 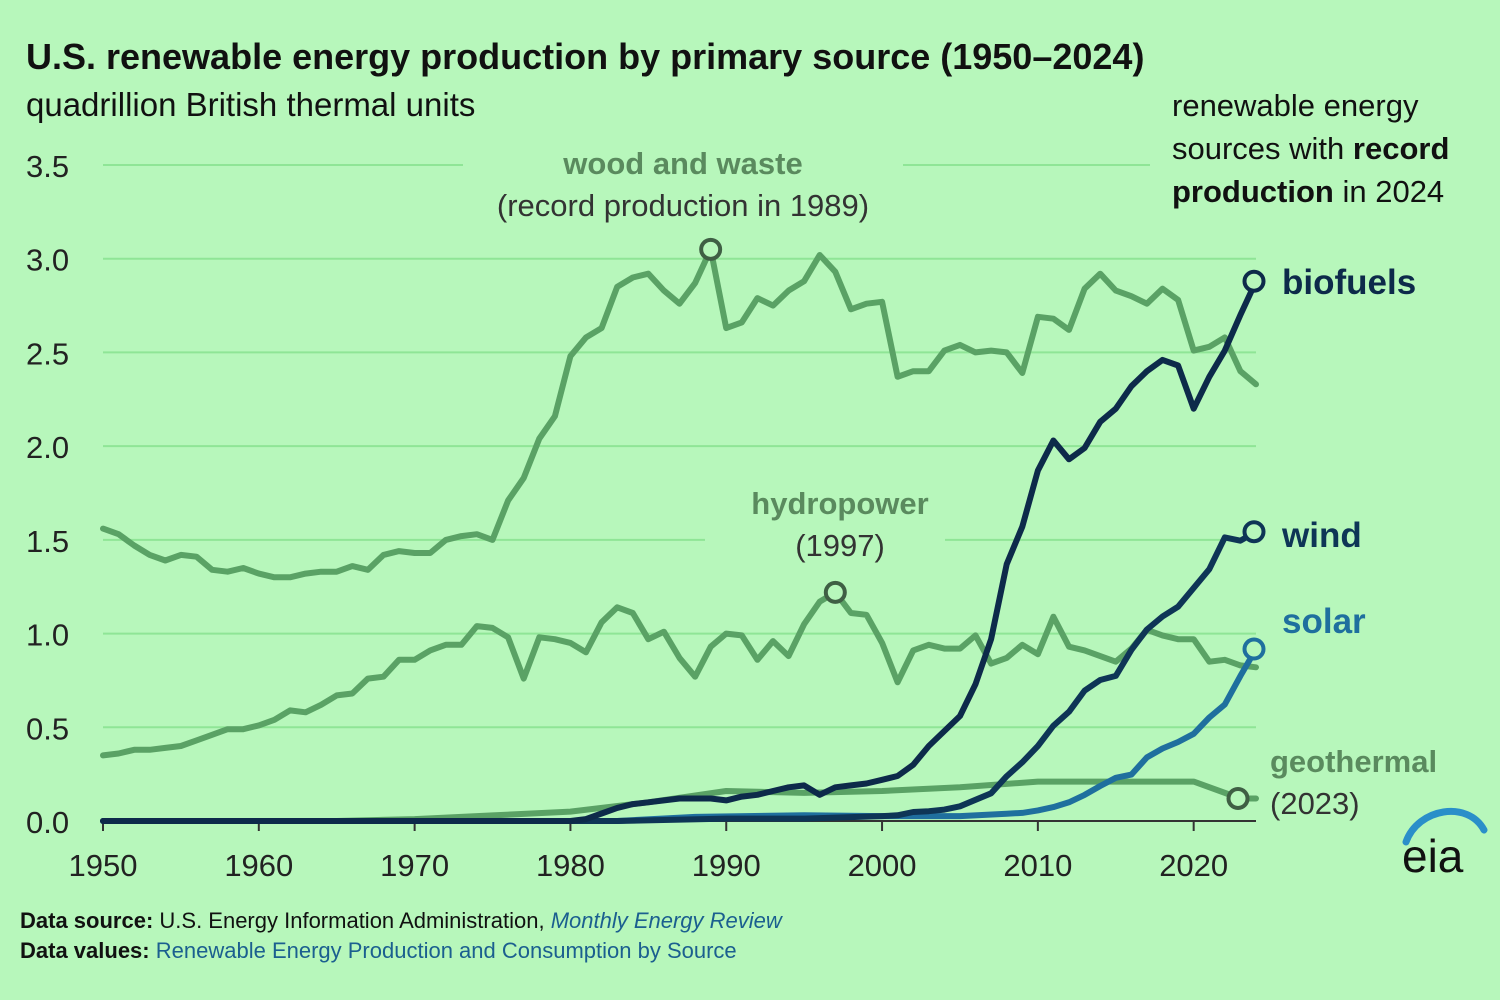 What do you see at coordinates (47, 447) in the screenshot?
I see `y-tick-label: 2.0` at bounding box center [47, 447].